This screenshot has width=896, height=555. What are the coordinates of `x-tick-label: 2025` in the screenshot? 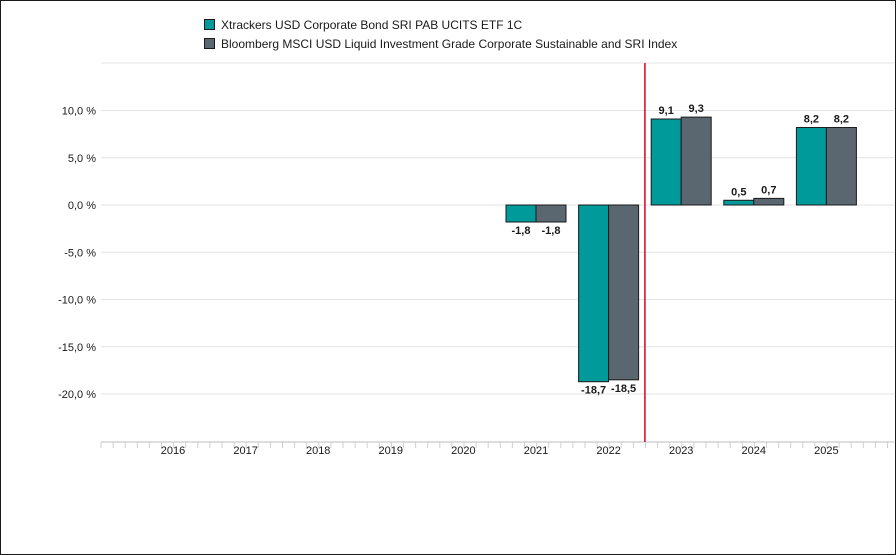 It's located at (826, 451).